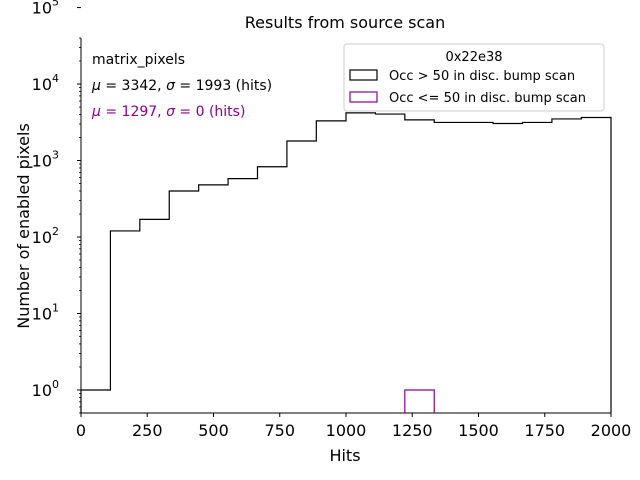 The image size is (640, 480). What do you see at coordinates (55, 78) in the screenshot?
I see `y-tick-exponent: 4` at bounding box center [55, 78].